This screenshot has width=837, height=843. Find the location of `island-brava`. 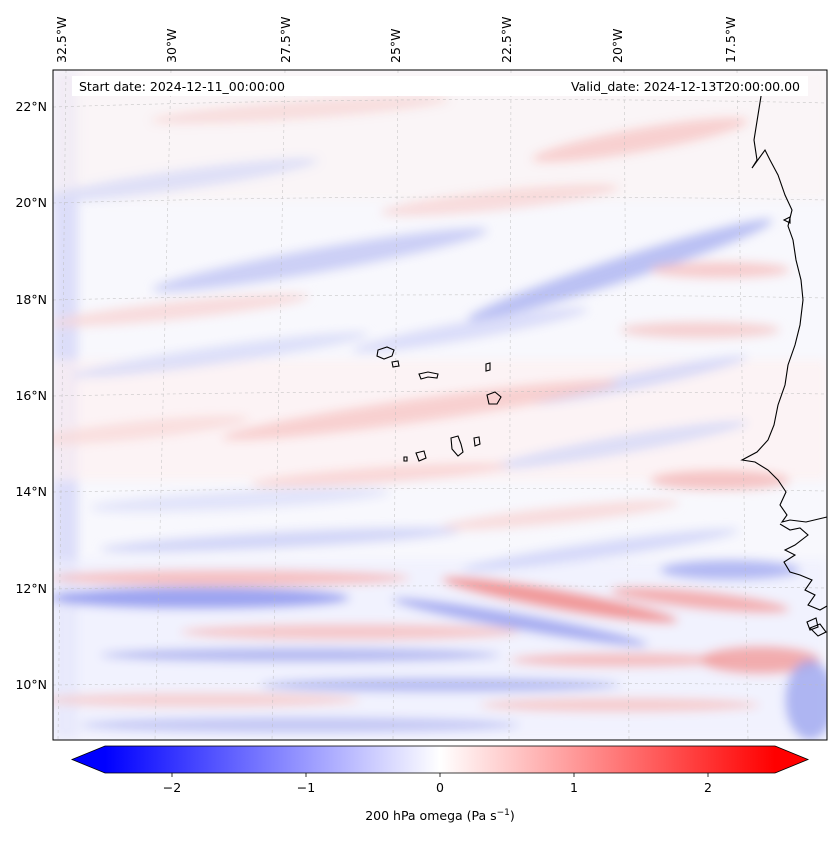

island-brava is located at coordinates (405, 459).